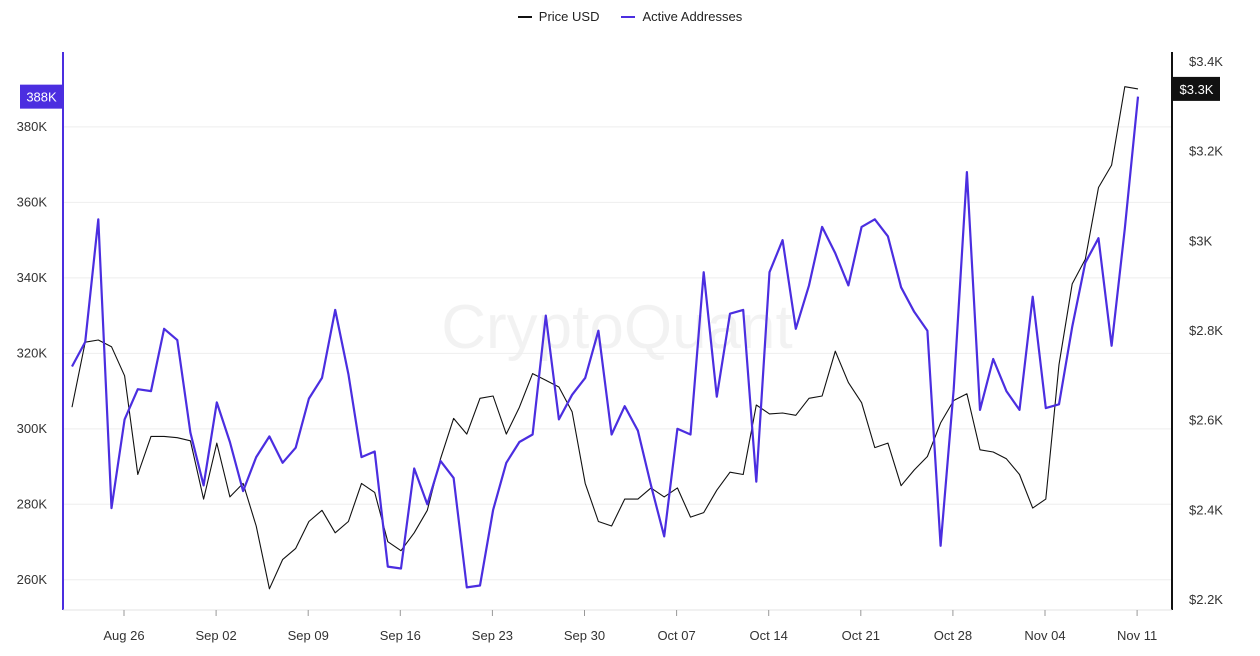 The image size is (1260, 656). I want to click on y-right-tick-label: $2.4K, so click(1206, 509).